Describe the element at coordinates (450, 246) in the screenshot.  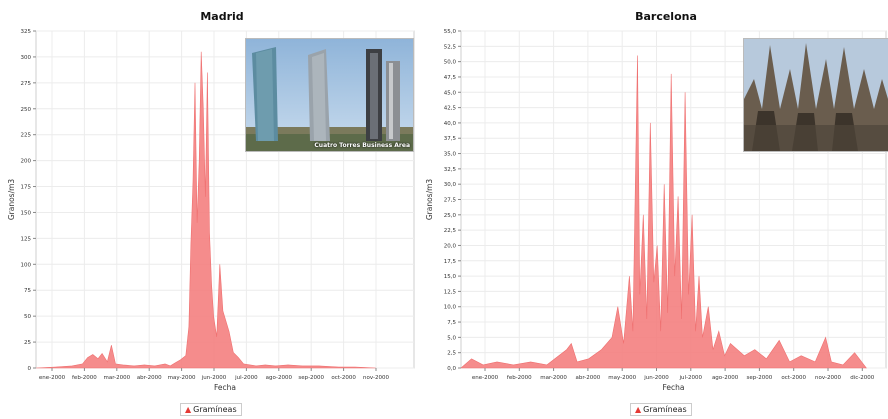
I see `y-tick-label: 20,0` at that location.